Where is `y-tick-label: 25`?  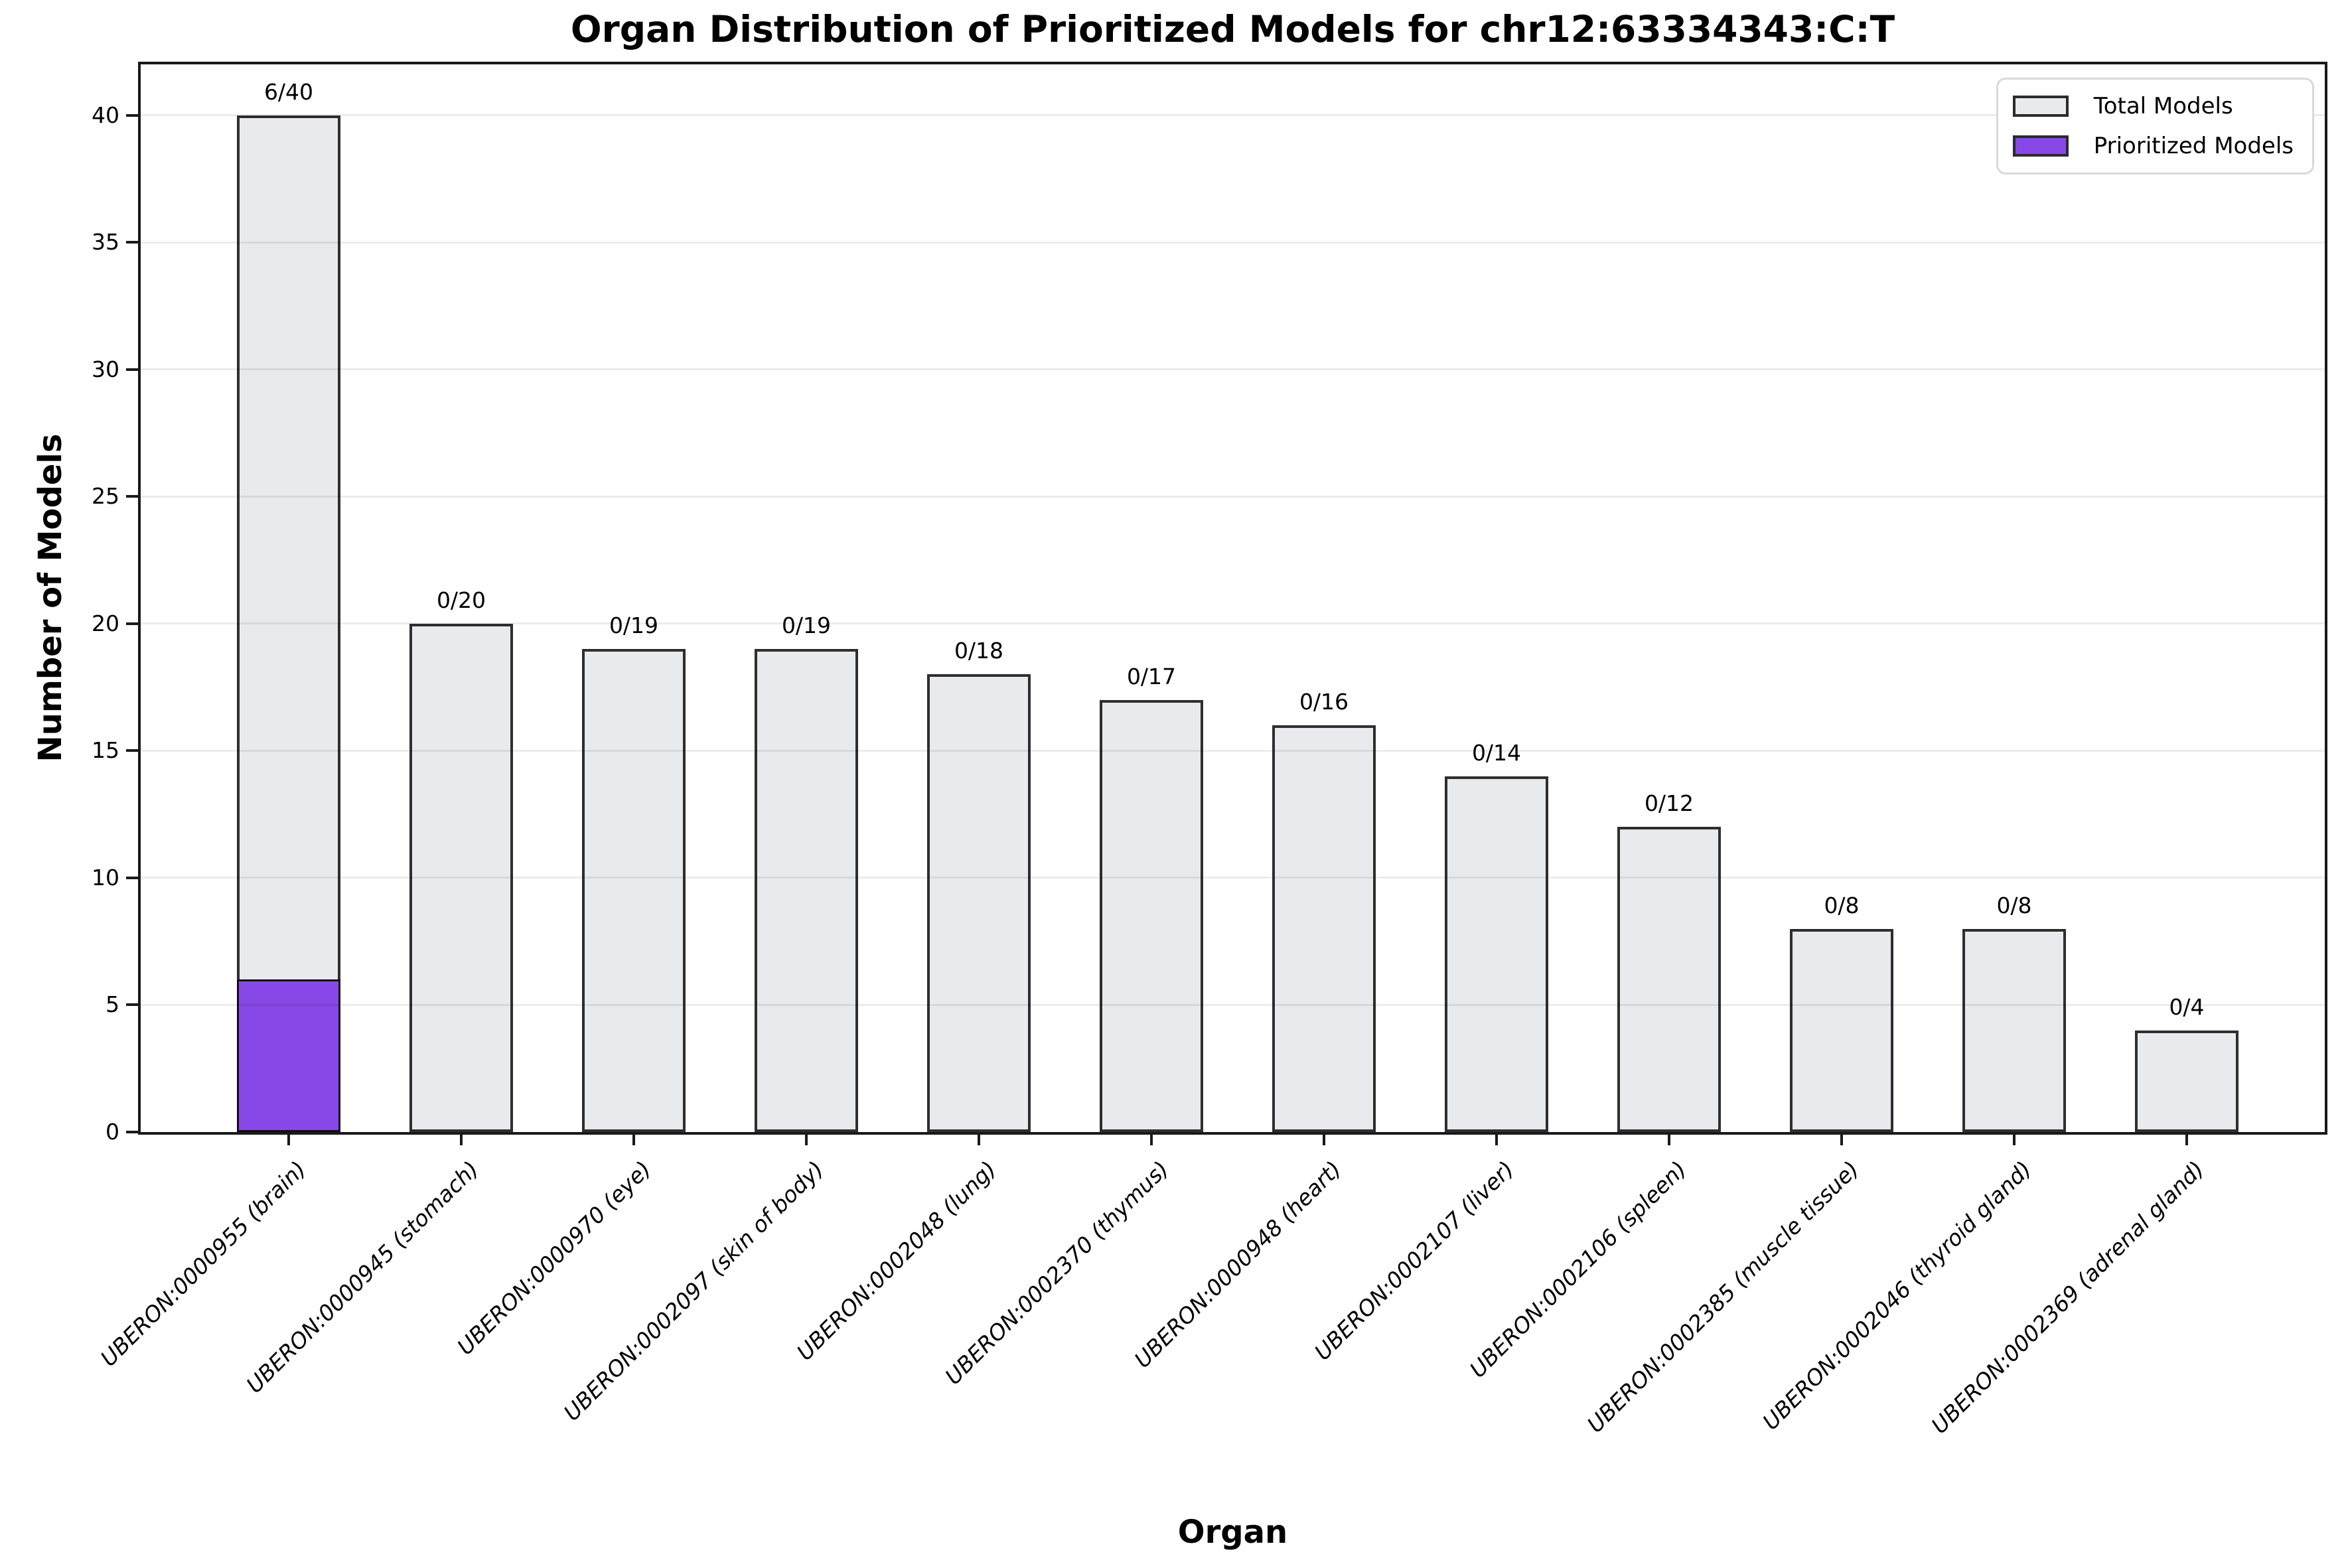
y-tick-label: 25 is located at coordinates (105, 496).